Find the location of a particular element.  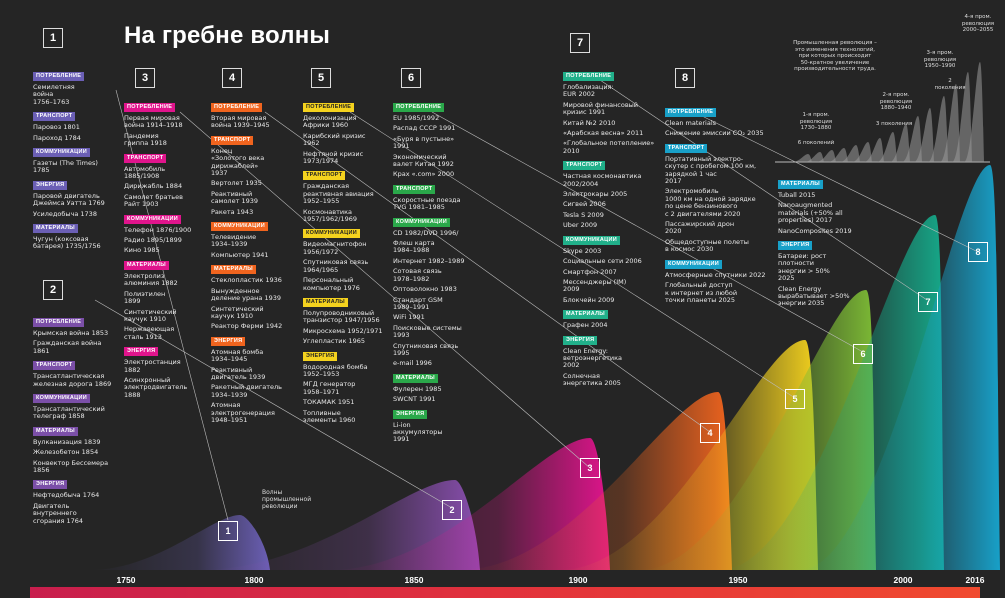

column-number-1: 1 is located at coordinates (53, 38).